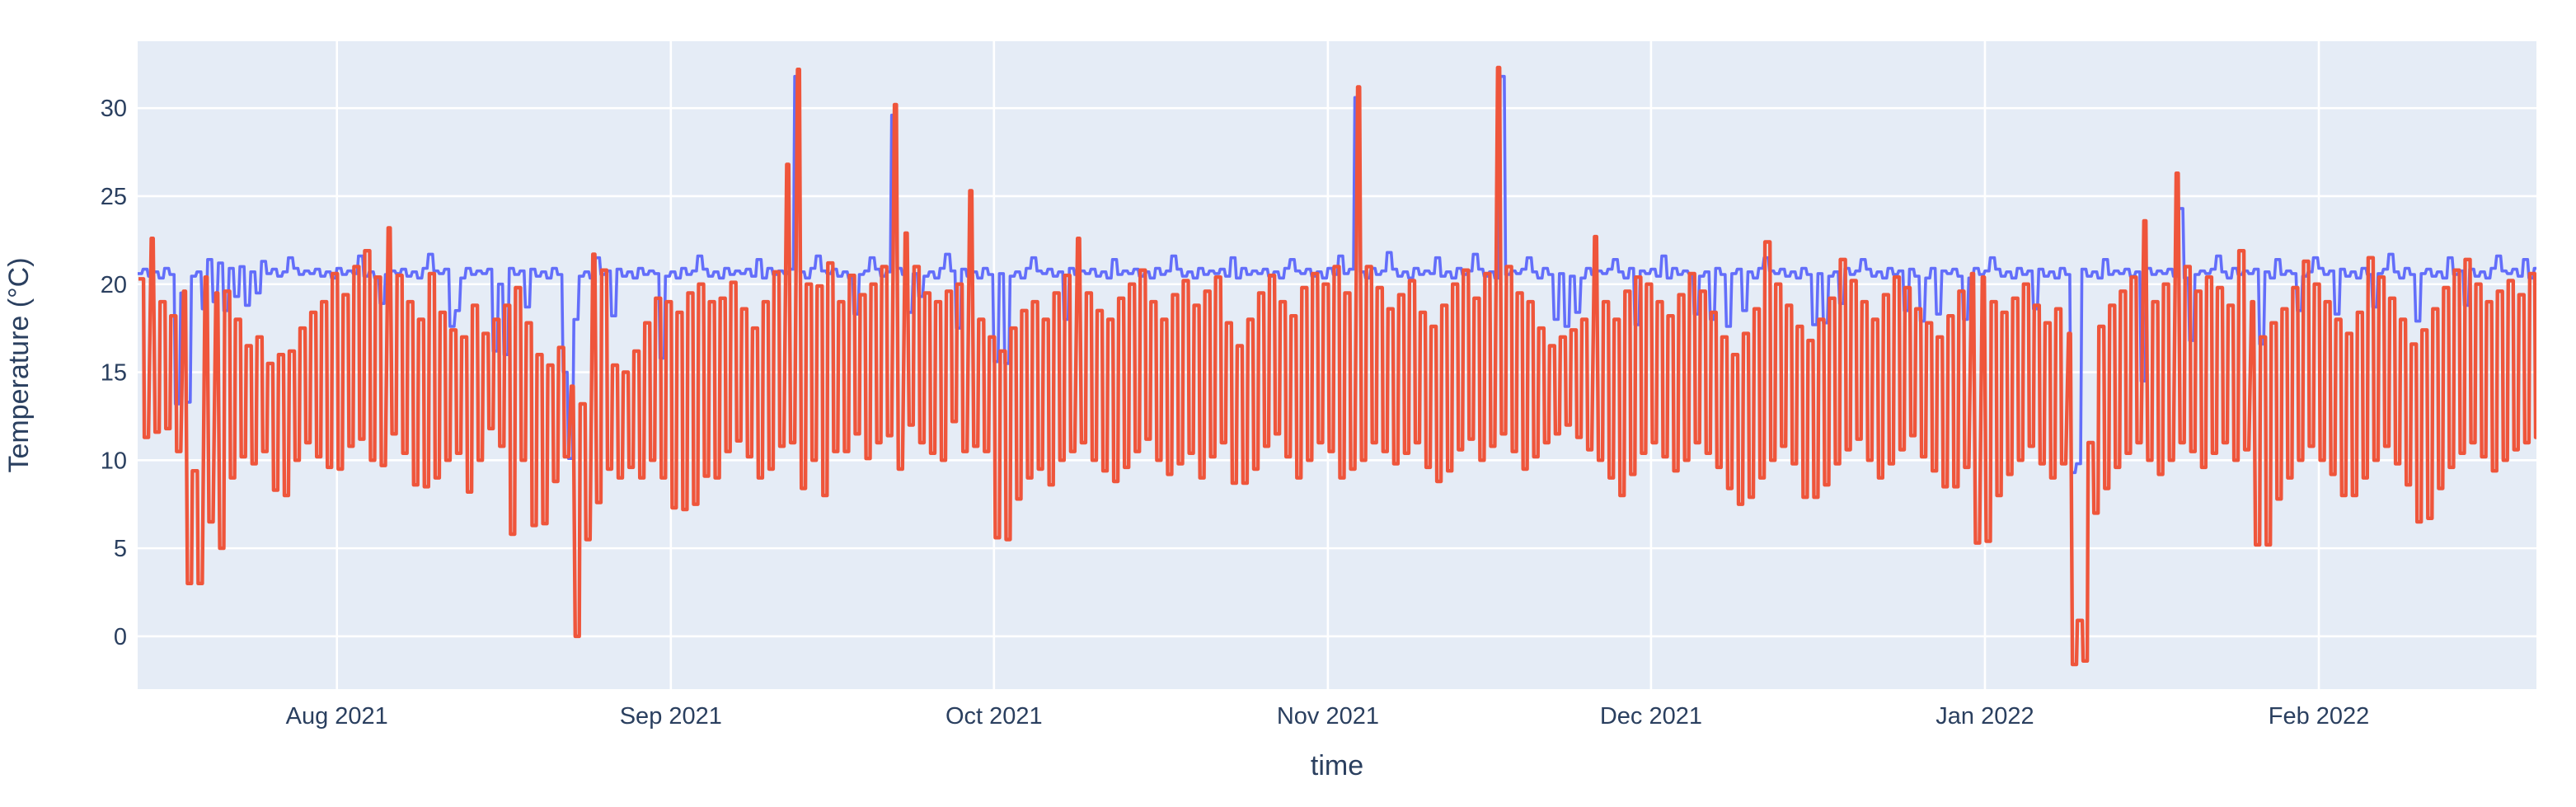 The image size is (2576, 807). Describe the element at coordinates (121, 549) in the screenshot. I see `y-tick-label: 5` at that location.